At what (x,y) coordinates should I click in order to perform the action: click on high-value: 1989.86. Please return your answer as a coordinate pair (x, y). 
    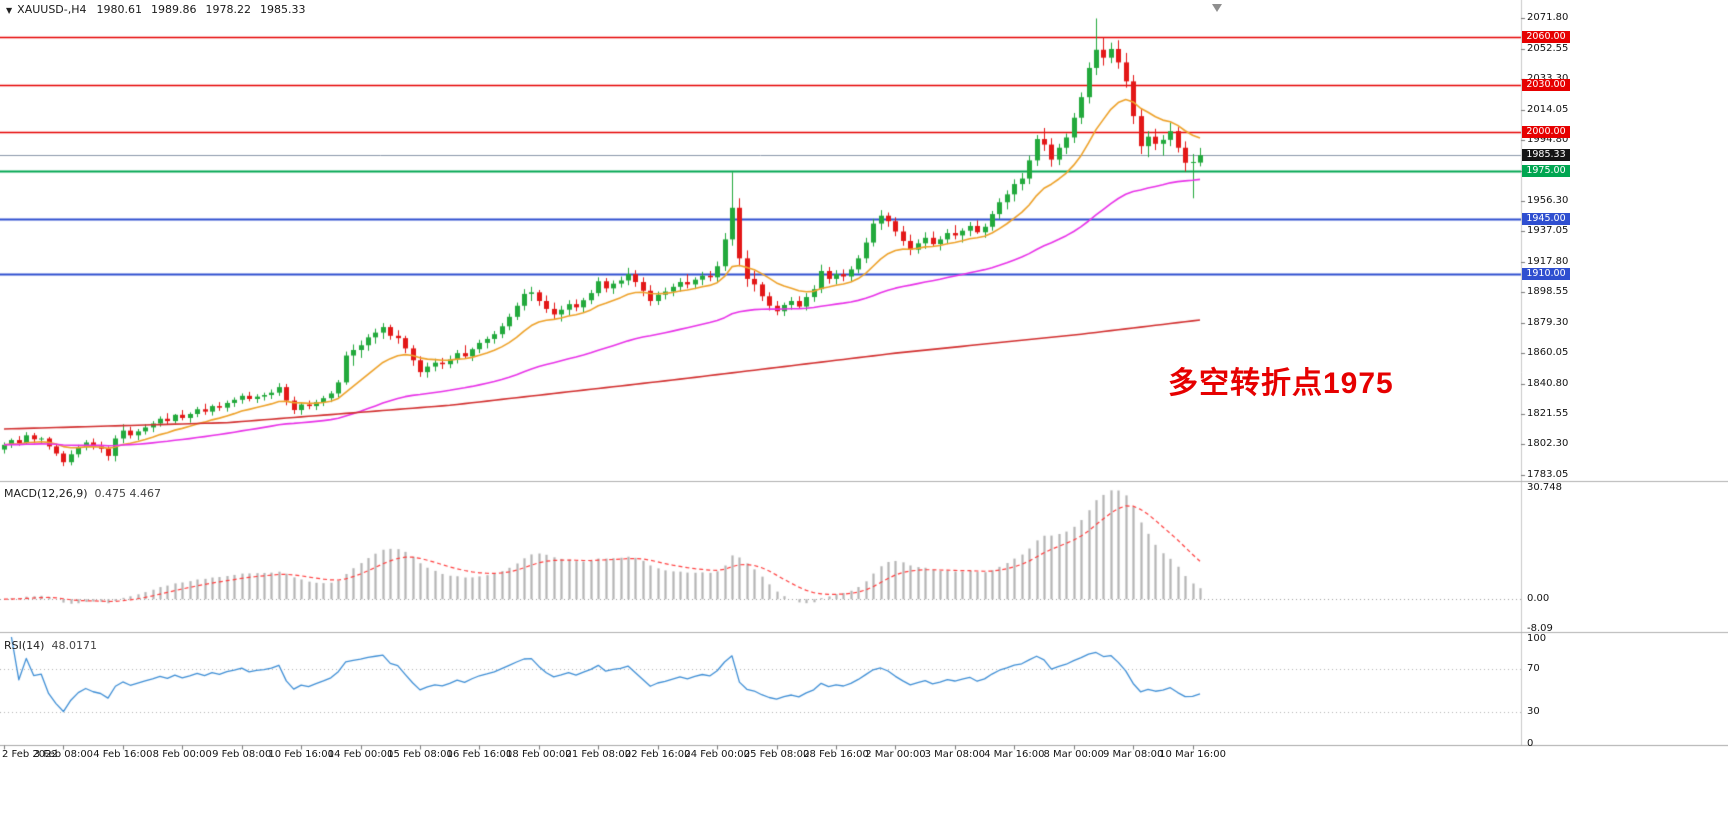
    Looking at the image, I should click on (174, 9).